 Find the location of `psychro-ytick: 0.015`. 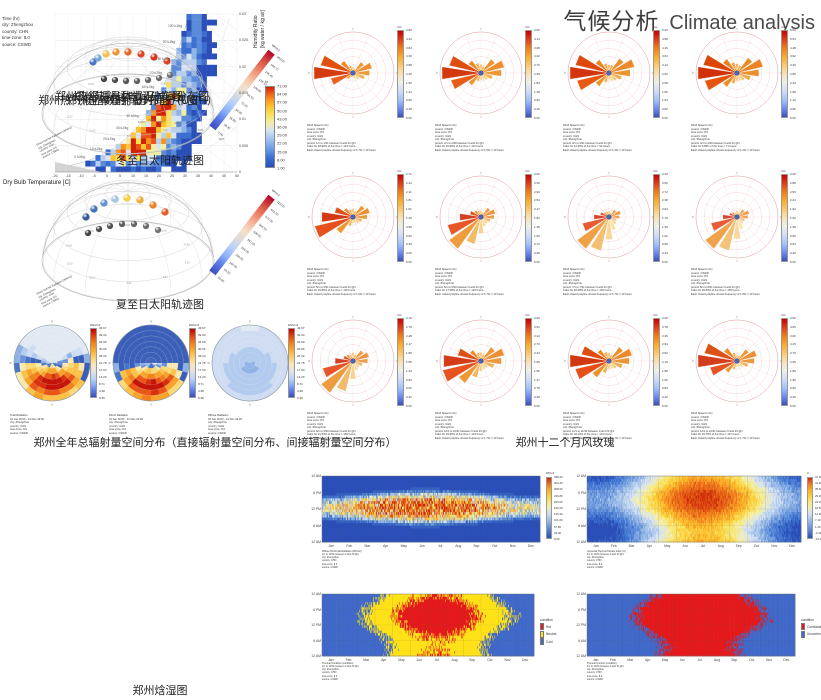

psychro-ytick: 0.015 is located at coordinates (243, 93).